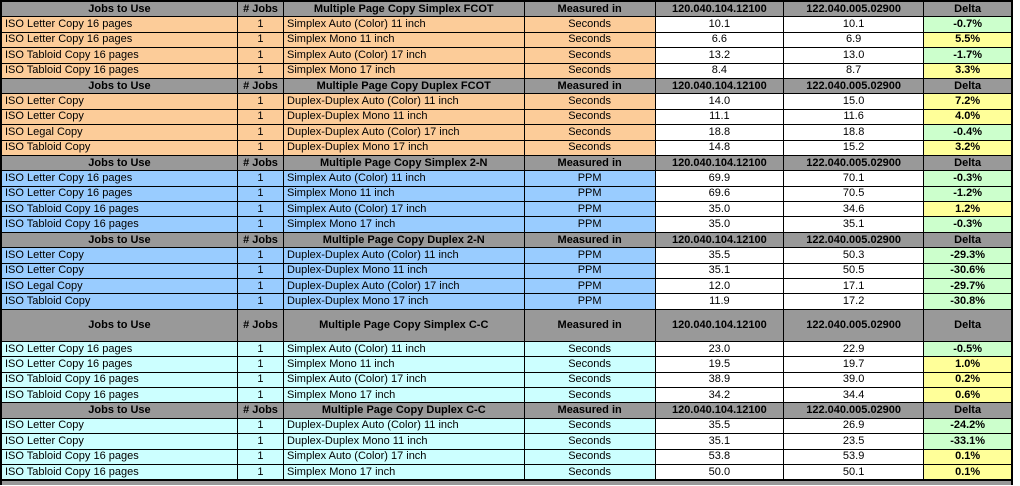 This screenshot has width=1020, height=486. What do you see at coordinates (853, 349) in the screenshot?
I see `build2-value-cell: 22.9` at bounding box center [853, 349].